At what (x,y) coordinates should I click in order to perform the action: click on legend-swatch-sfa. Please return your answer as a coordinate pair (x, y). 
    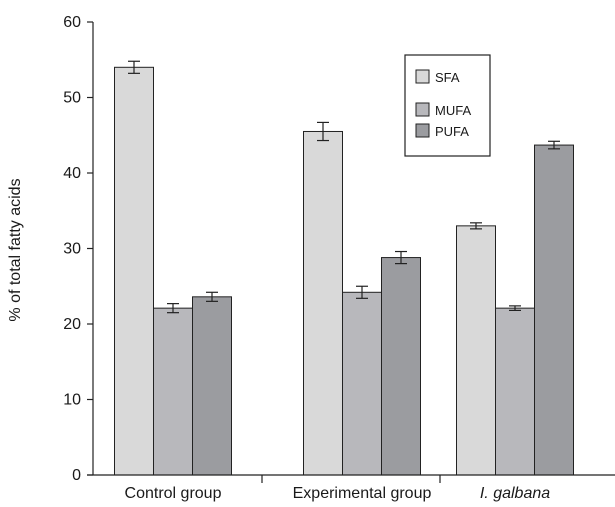
    Looking at the image, I should click on (422, 76).